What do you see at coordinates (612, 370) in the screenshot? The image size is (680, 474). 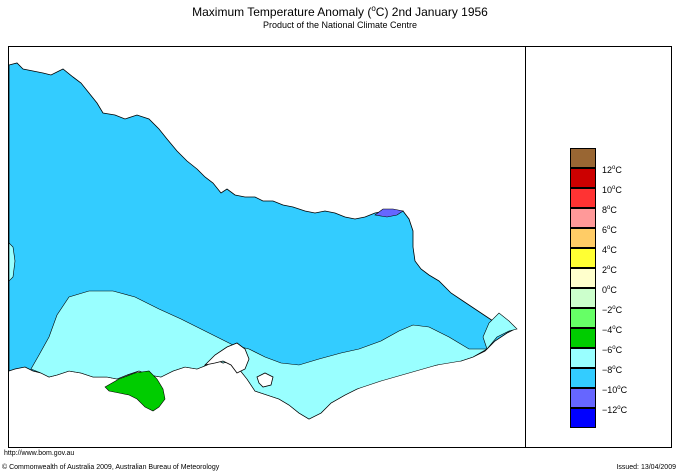 I see `legend-label: −8oC` at bounding box center [612, 370].